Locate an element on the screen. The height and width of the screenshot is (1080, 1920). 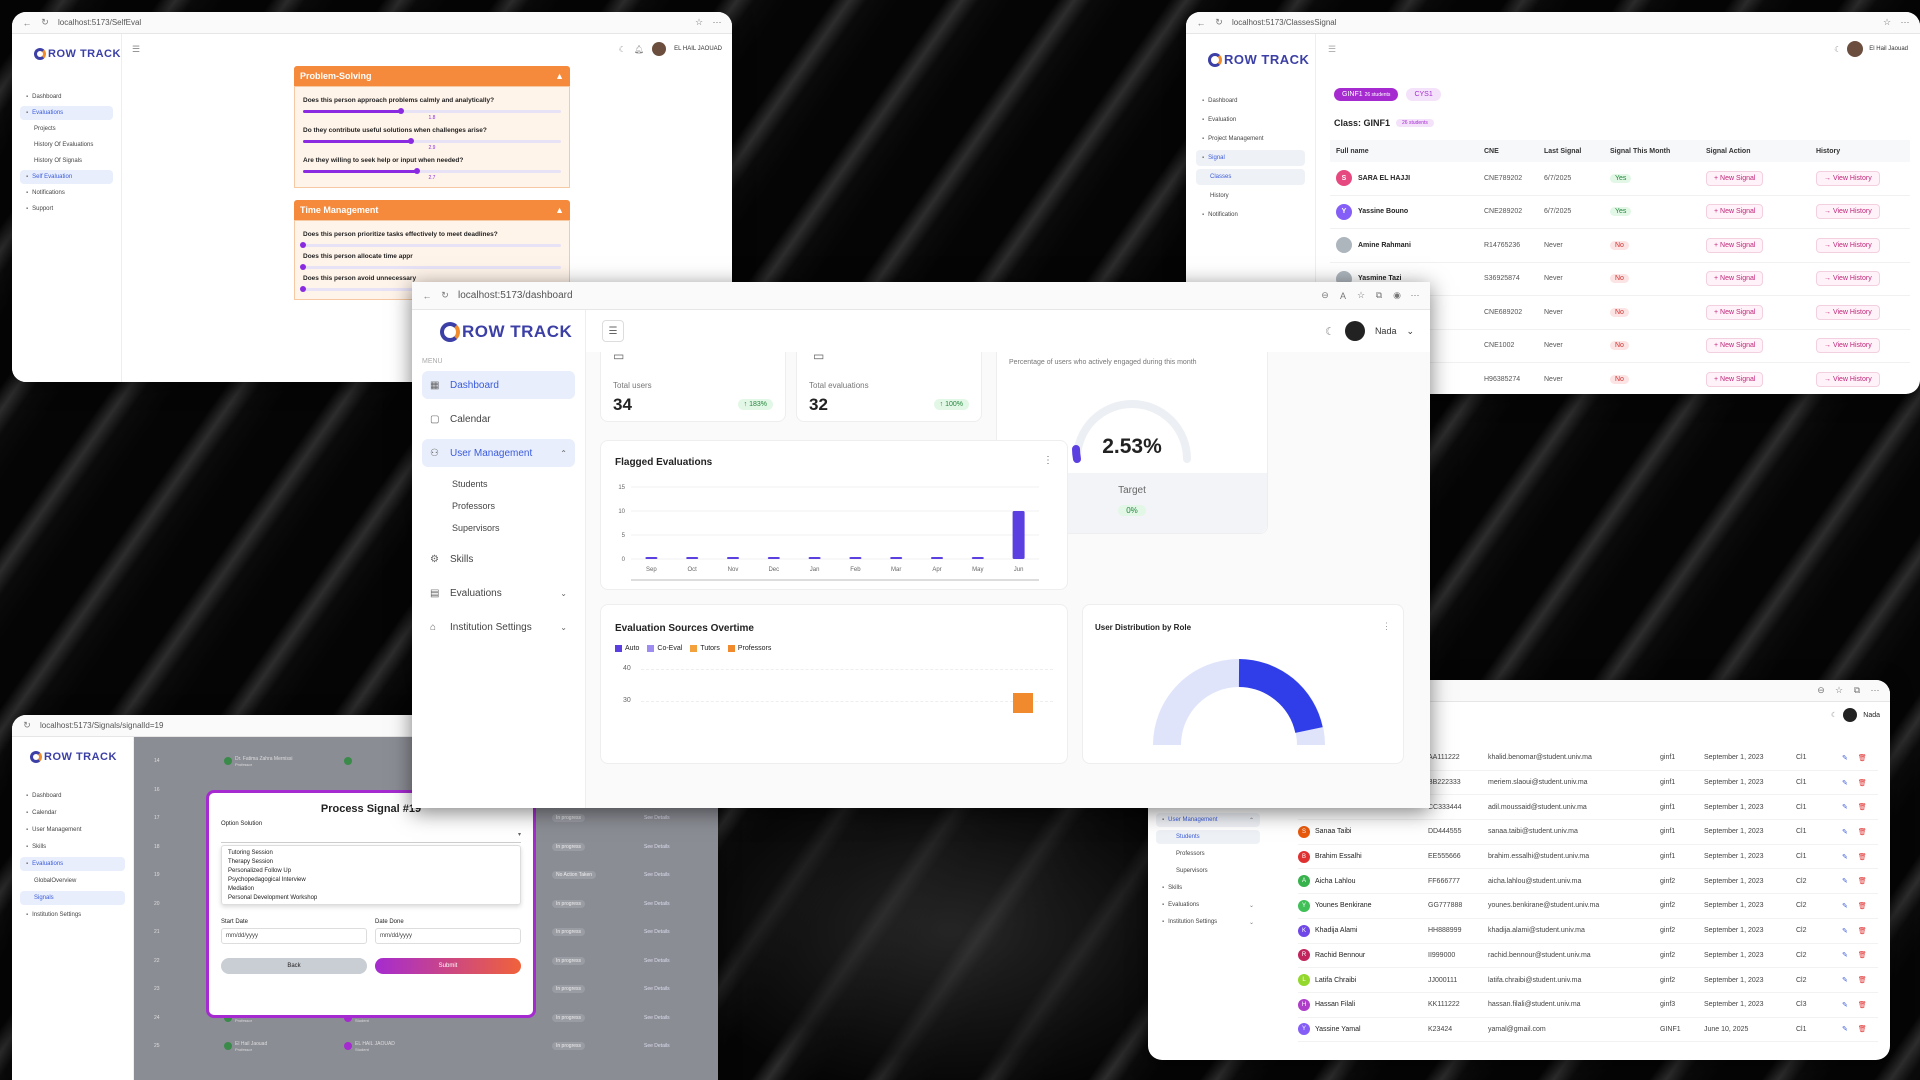
option-mediation: Mediation is located at coordinates (241, 888).